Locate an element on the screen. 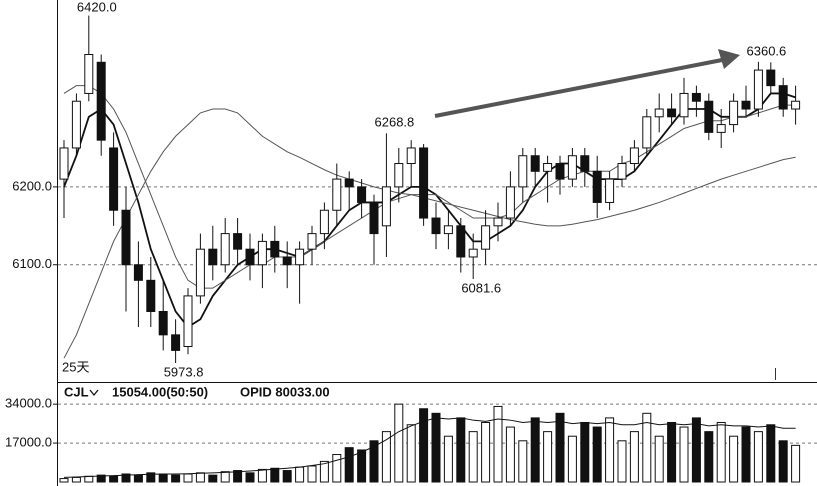  y-tick-label: 6100.0 is located at coordinates (32, 263).